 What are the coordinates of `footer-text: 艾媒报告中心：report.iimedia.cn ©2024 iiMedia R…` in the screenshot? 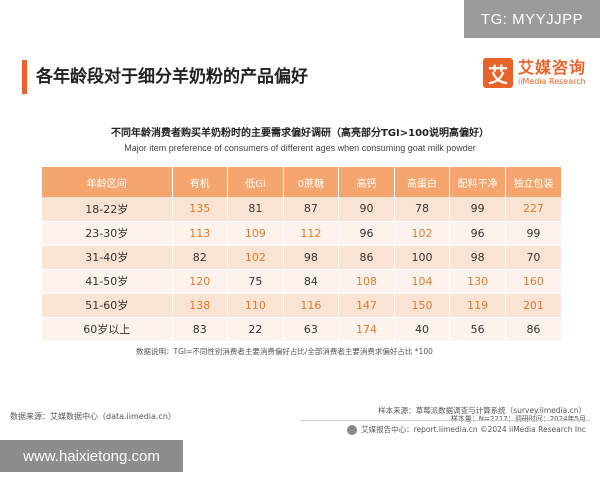 It's located at (473, 429).